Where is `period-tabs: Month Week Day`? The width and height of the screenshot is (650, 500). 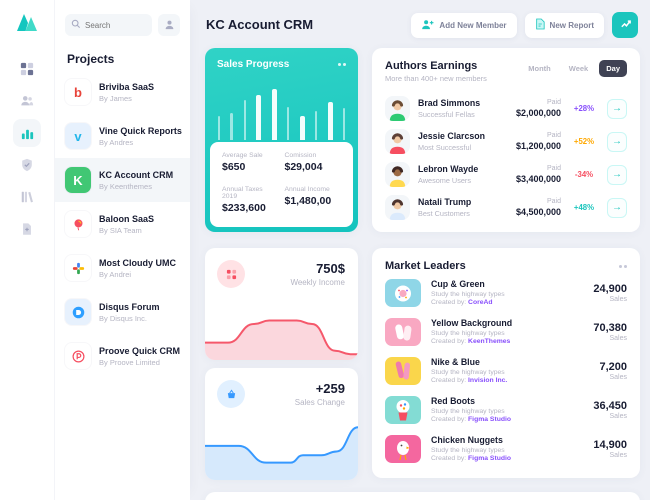
period-tabs: Month Week Day is located at coordinates (574, 68).